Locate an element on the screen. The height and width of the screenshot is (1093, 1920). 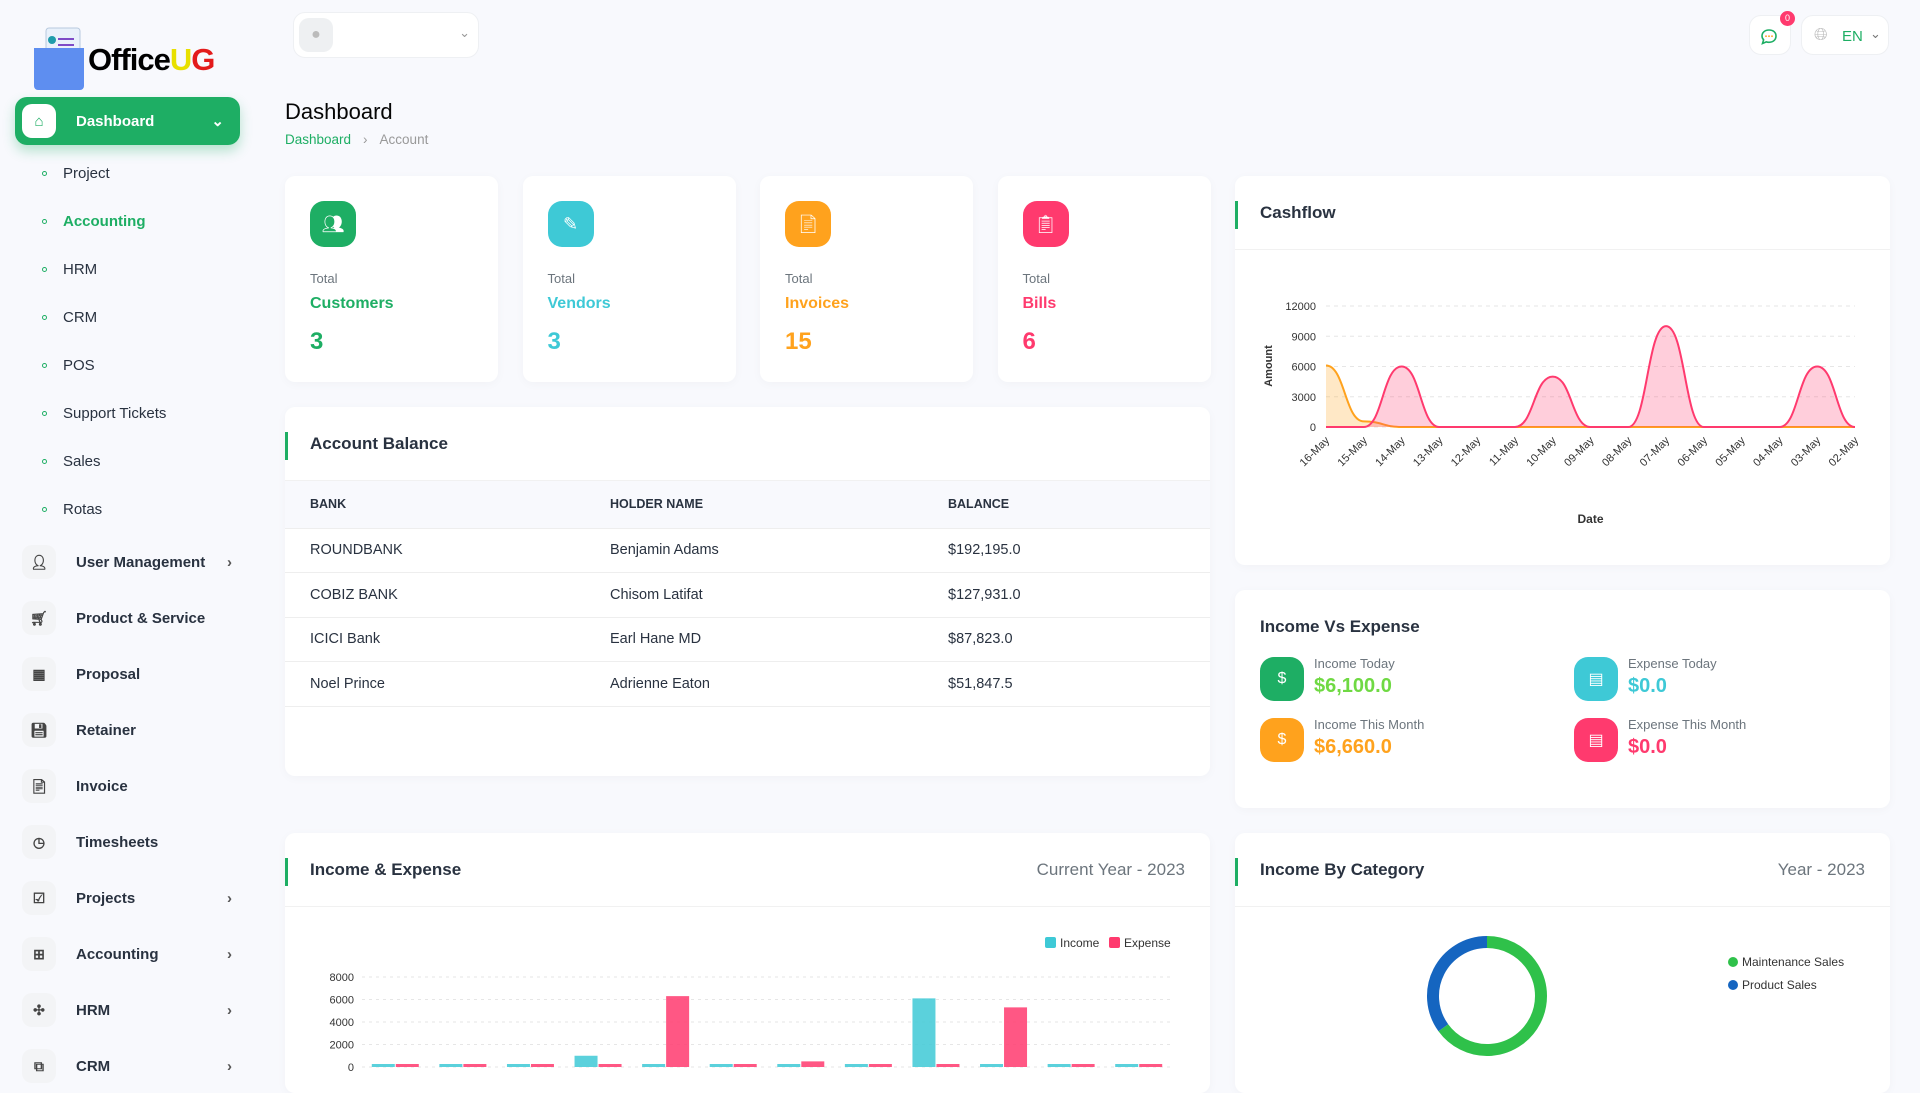
sidebar-subitem: CRM is located at coordinates (69, 317).